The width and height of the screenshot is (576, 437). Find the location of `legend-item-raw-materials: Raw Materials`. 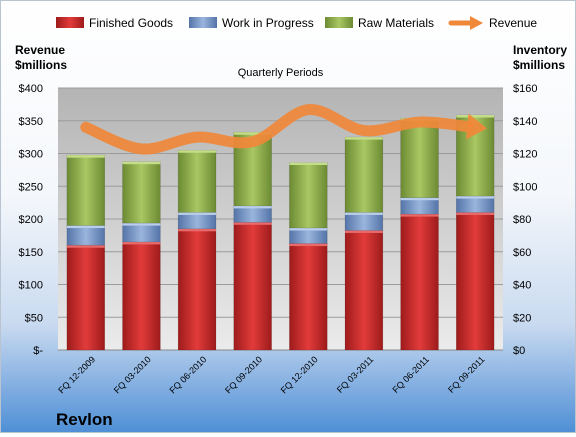

legend-item-raw-materials: Raw Materials is located at coordinates (379, 23).